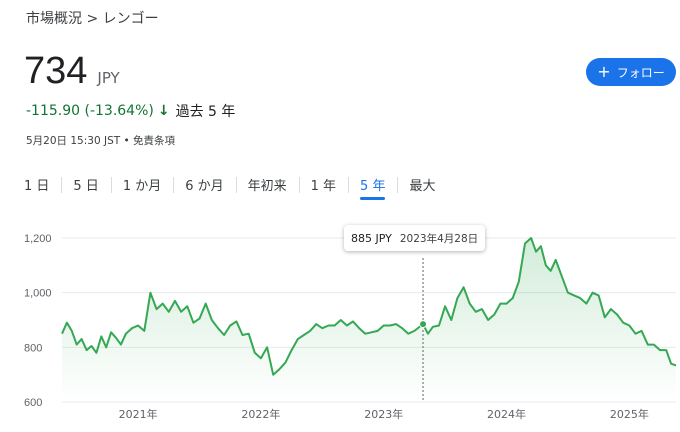 This screenshot has width=680, height=432. I want to click on chart-tooltip: 885 JPY 2023年4月28日, so click(415, 238).